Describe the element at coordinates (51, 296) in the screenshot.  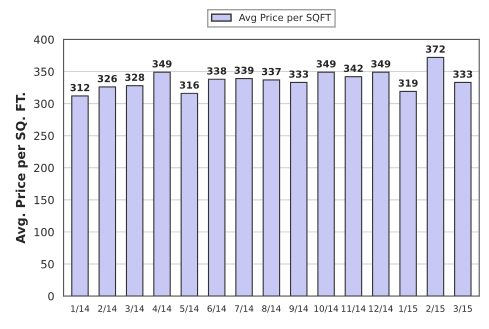
I see `y-tick-label: 0` at that location.